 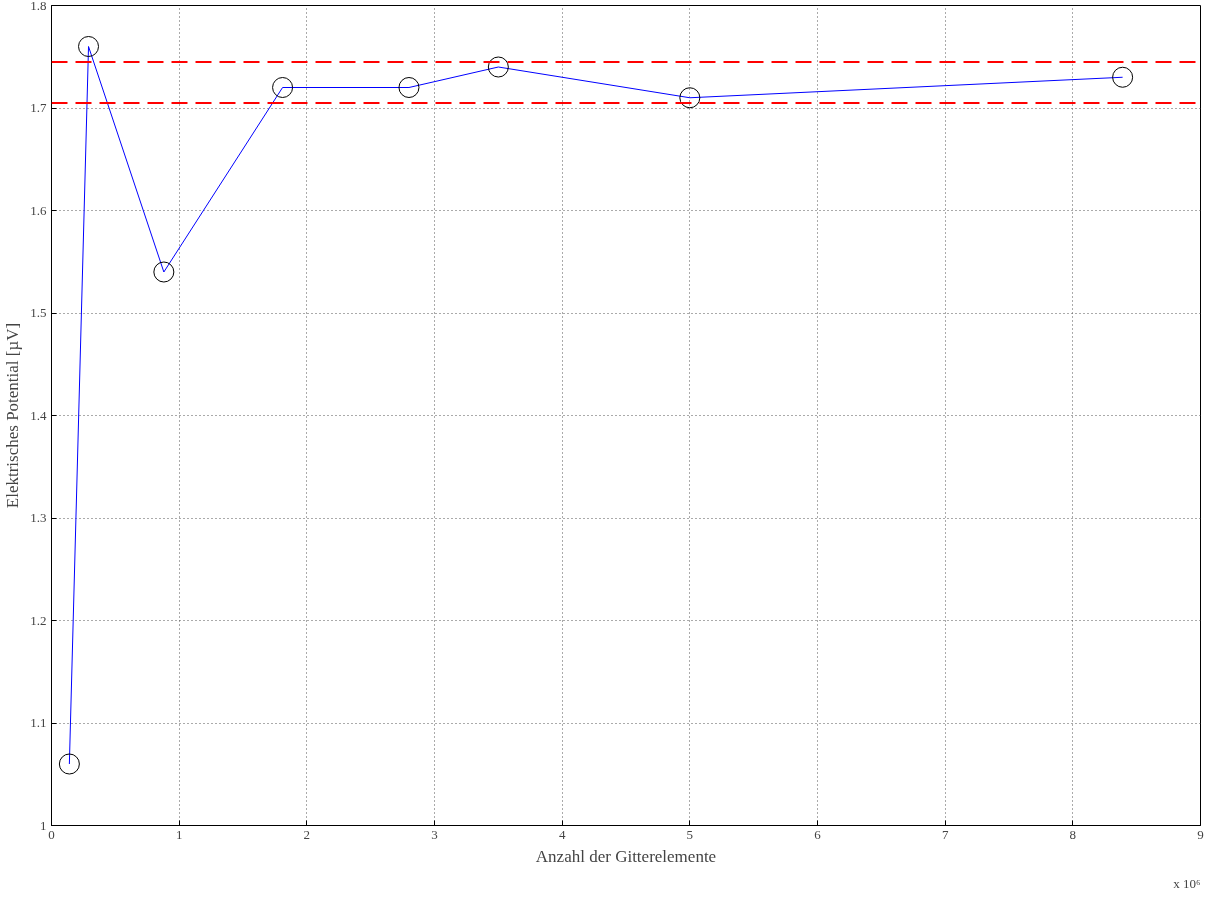 What do you see at coordinates (626, 856) in the screenshot?
I see `x-axis-title: Anzahl der Gitterelemente` at bounding box center [626, 856].